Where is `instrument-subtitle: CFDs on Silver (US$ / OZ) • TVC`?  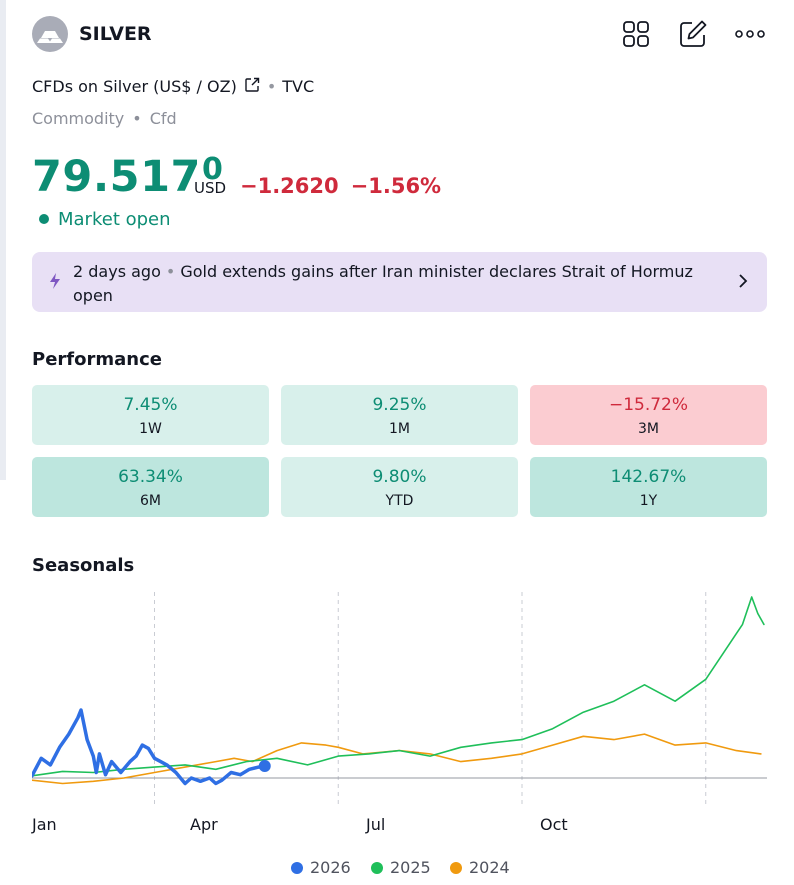 instrument-subtitle: CFDs on Silver (US$ / OZ) • TVC is located at coordinates (173, 87).